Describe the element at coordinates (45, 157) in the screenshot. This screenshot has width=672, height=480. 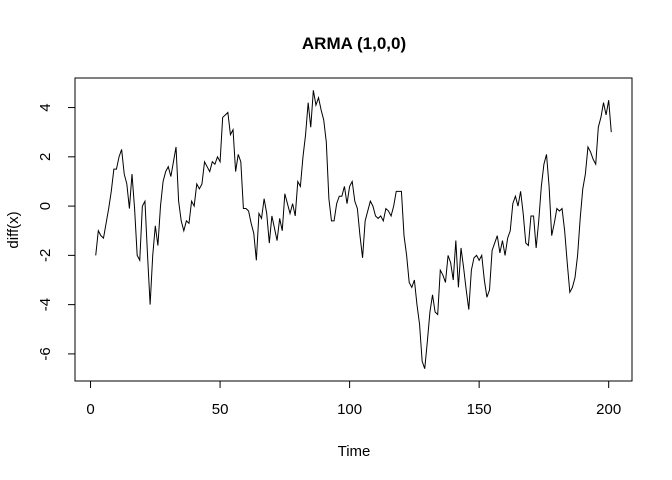
I see `y-tick-label: 2` at that location.